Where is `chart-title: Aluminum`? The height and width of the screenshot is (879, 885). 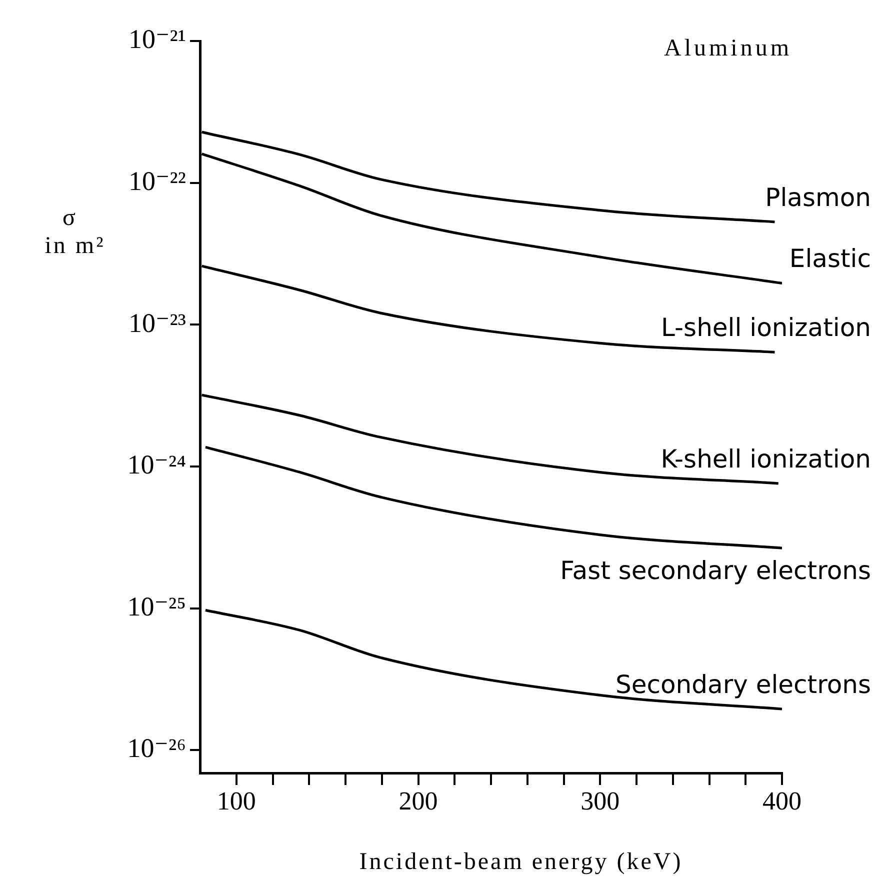
chart-title: Aluminum is located at coordinates (728, 48).